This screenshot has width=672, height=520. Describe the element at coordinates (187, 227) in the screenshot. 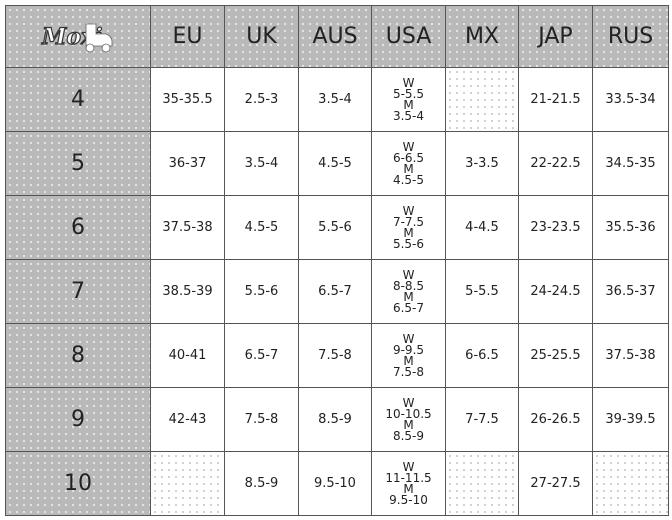

I see `cell-eu: 37.5-38` at that location.